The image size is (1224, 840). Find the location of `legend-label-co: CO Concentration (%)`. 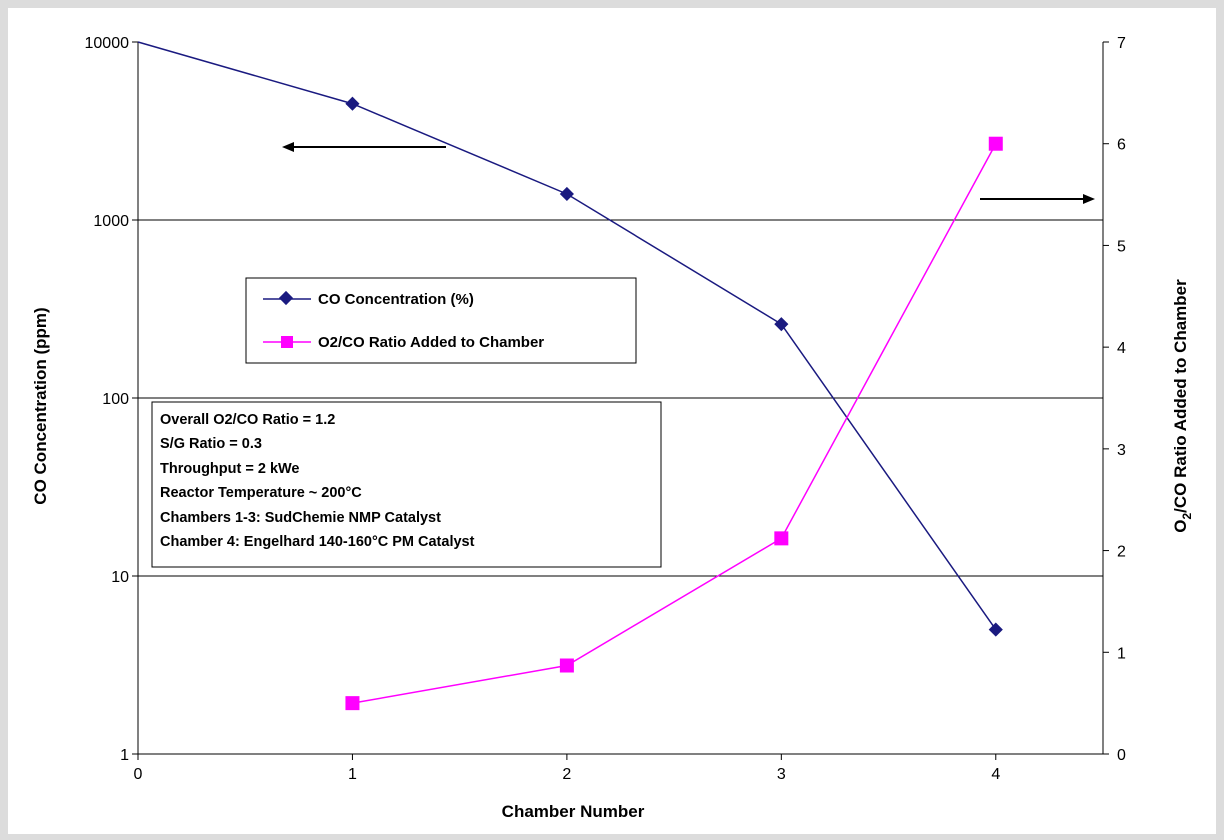

legend-label-co: CO Concentration (%) is located at coordinates (396, 299).